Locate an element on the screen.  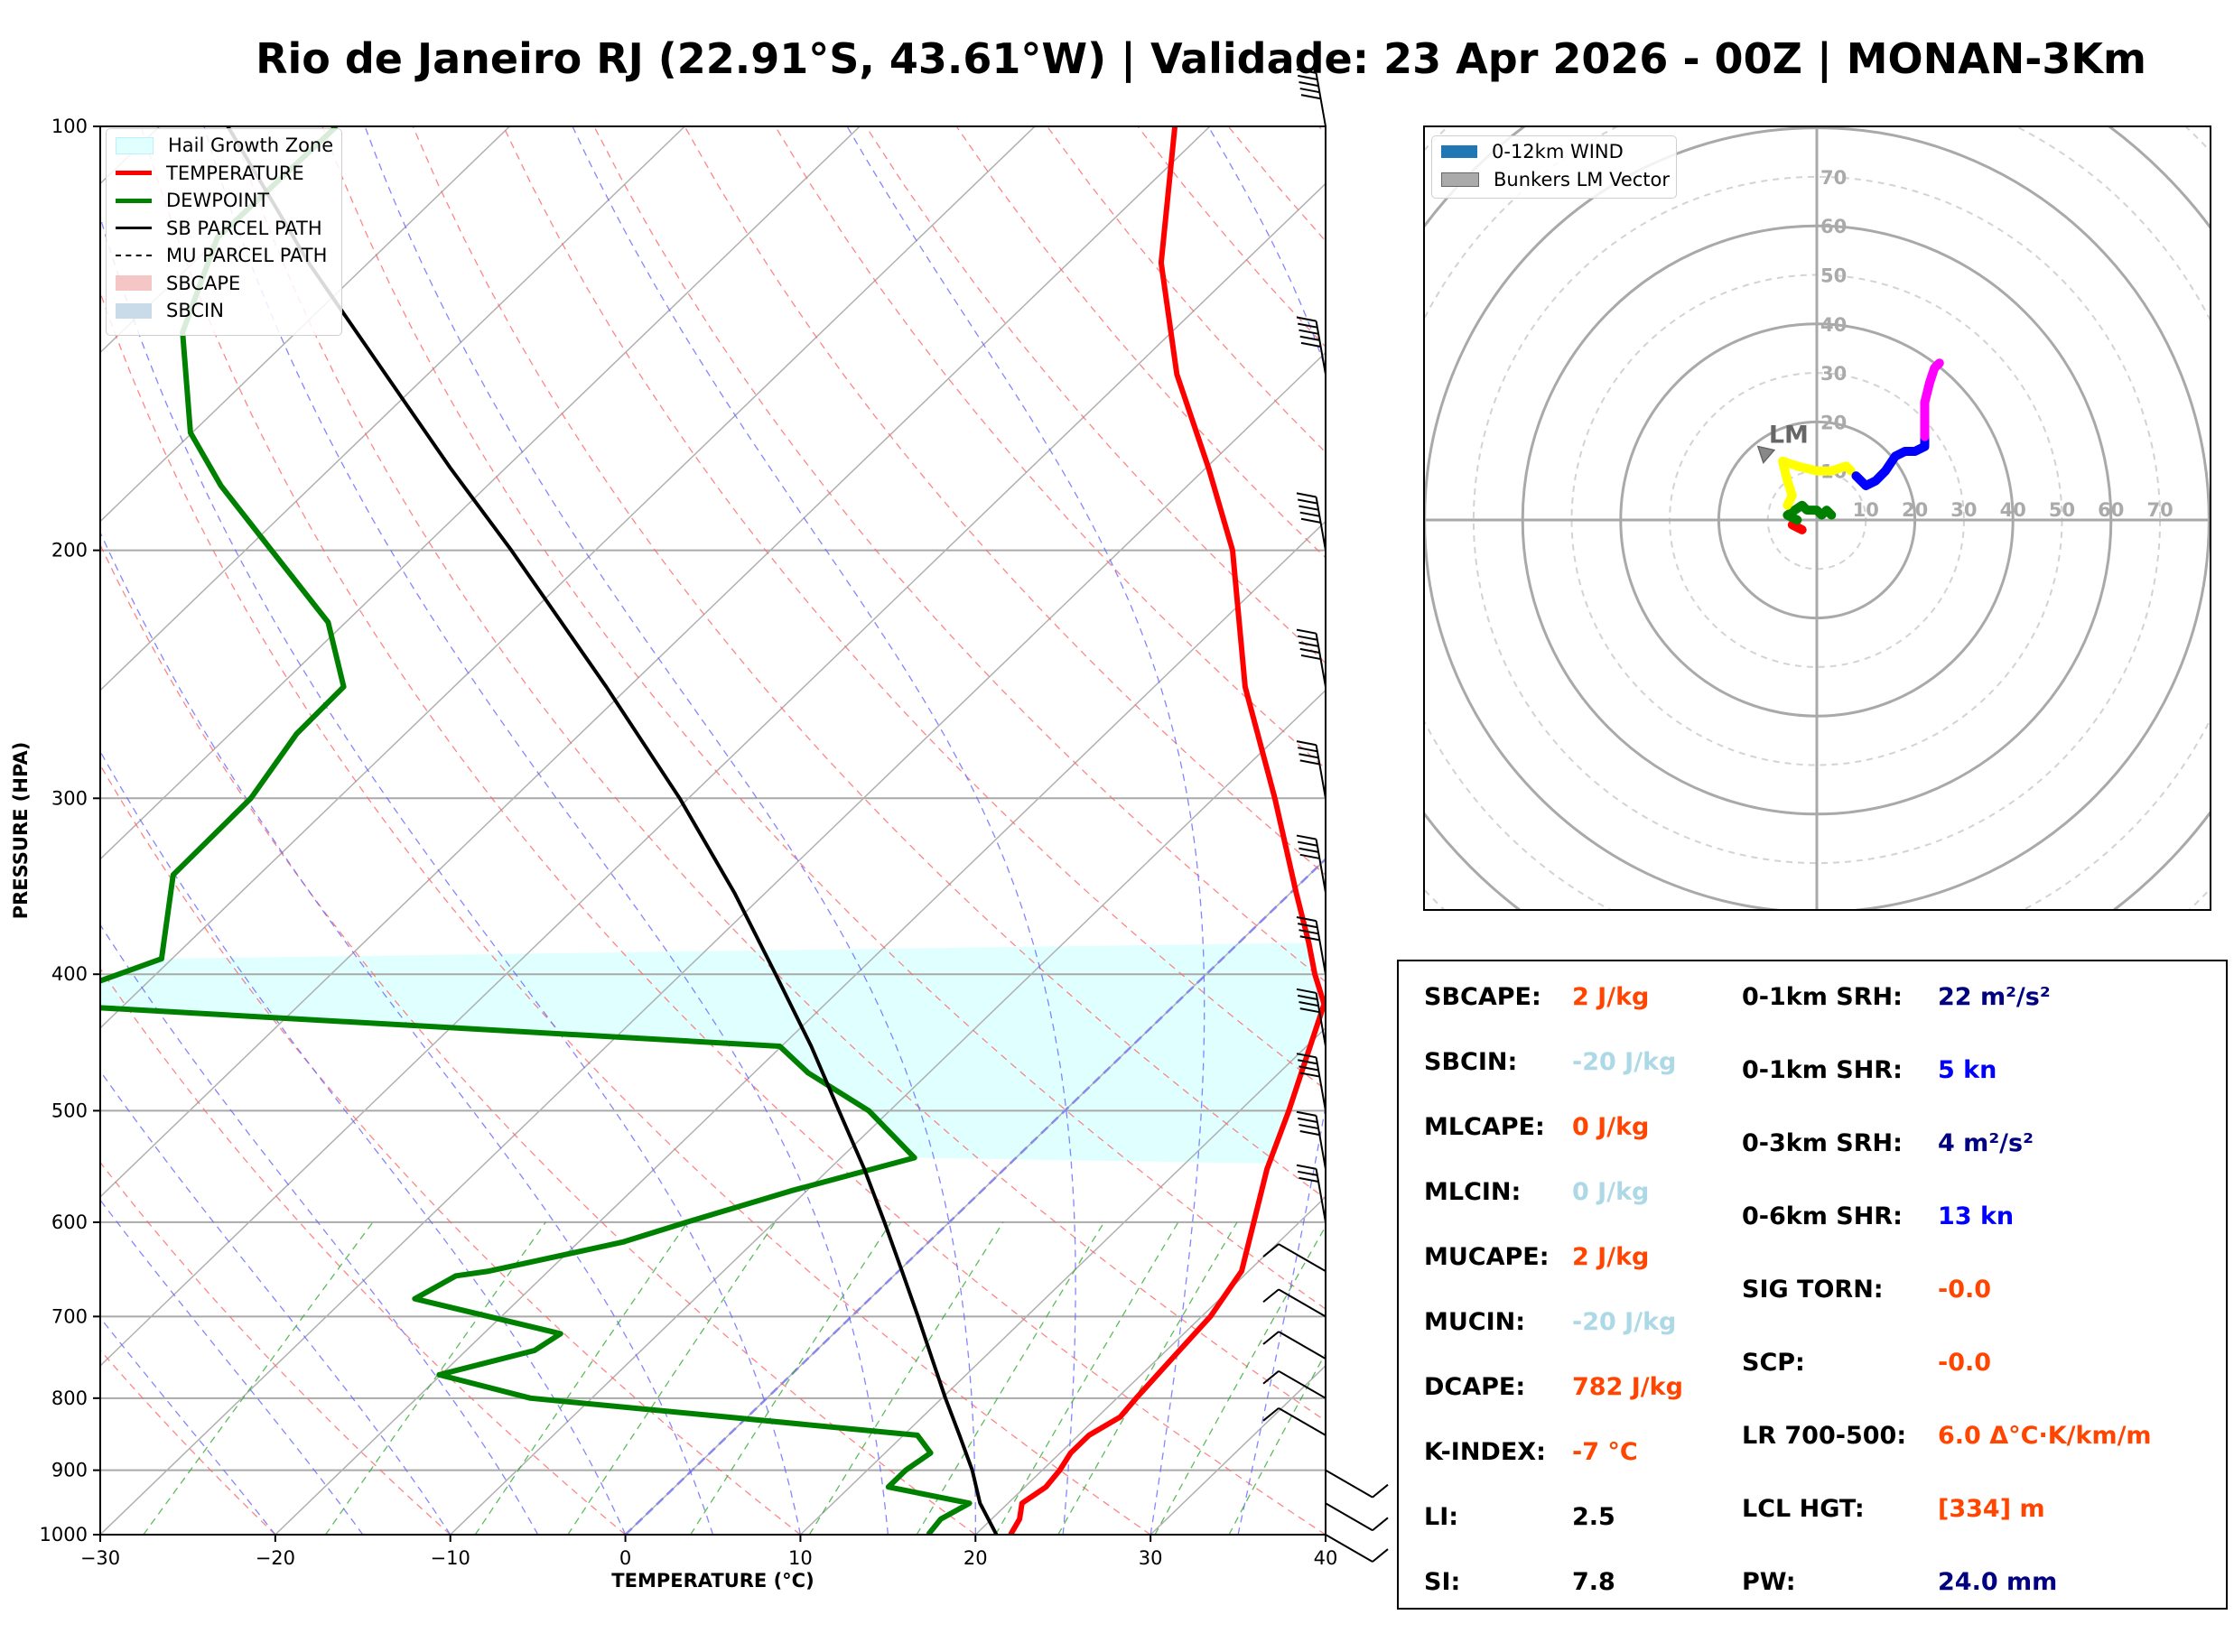
y-tick-label: 800 is located at coordinates (69, 1398).